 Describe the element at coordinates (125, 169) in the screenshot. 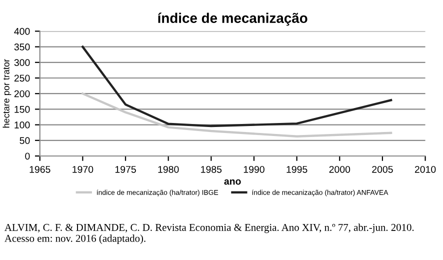

I see `x-tick-label: 1975` at that location.